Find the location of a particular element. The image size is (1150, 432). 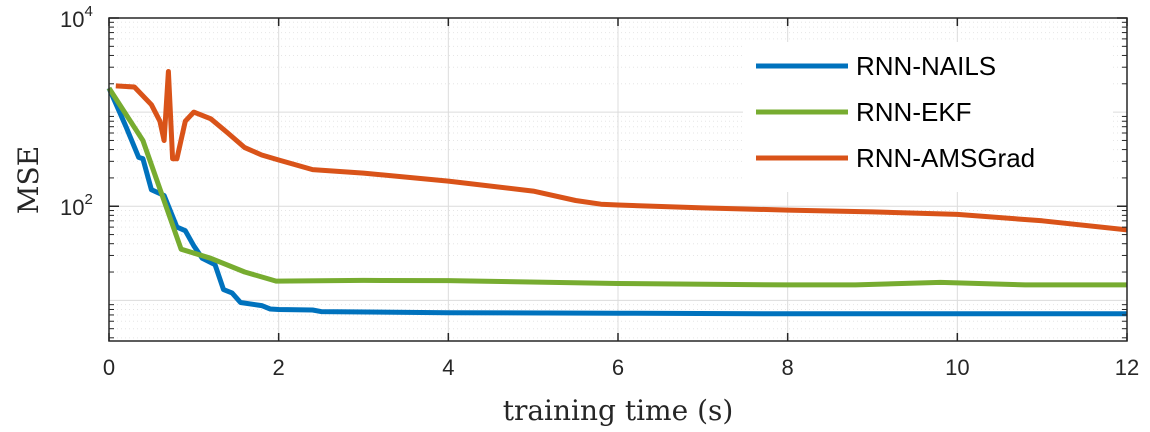

y-axis-title: MSE is located at coordinates (28, 180).